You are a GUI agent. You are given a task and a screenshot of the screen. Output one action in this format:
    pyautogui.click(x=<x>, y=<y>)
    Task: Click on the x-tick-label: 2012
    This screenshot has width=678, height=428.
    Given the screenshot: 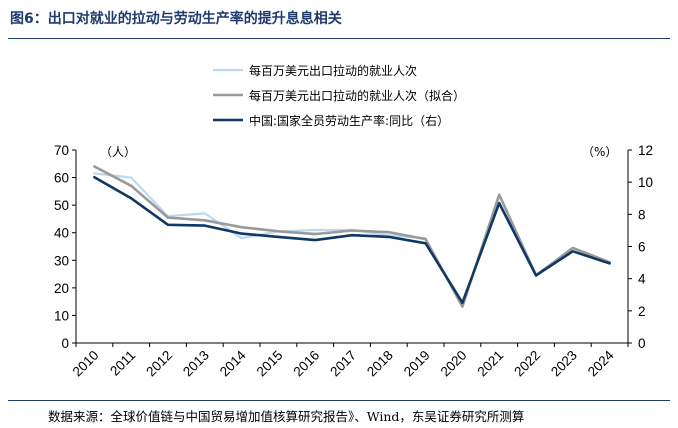 What is the action you would take?
    pyautogui.click(x=159, y=364)
    